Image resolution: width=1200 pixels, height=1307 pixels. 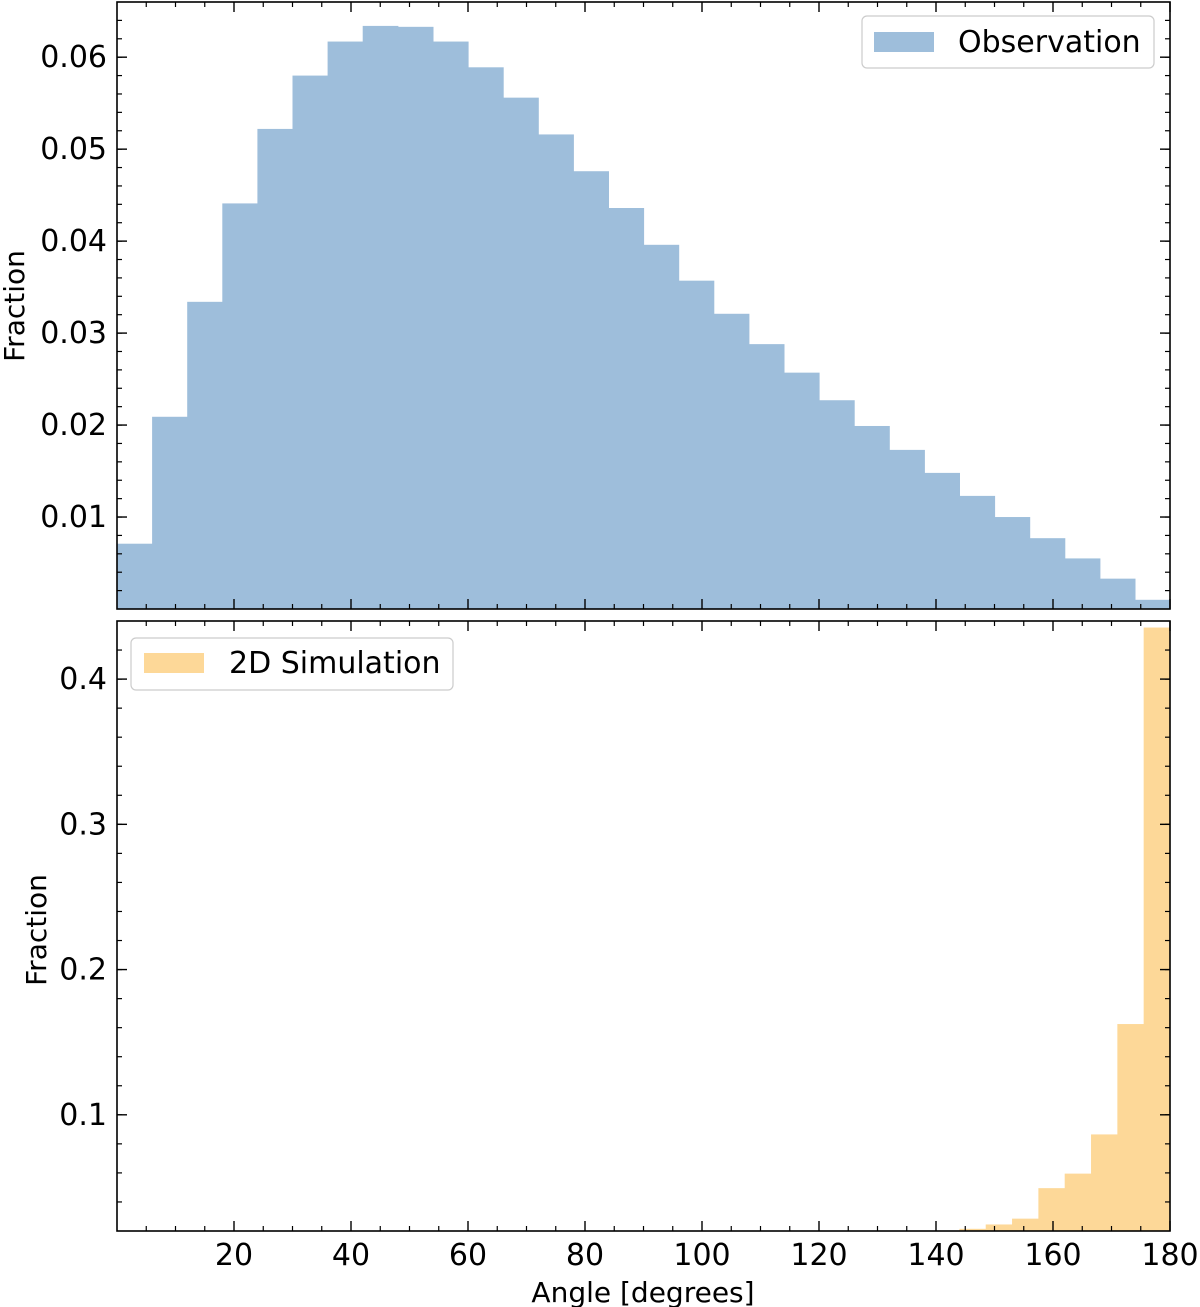 I want to click on y-tick-labels: 0.1 0.2 0.3 0.4, so click(x=83, y=897).